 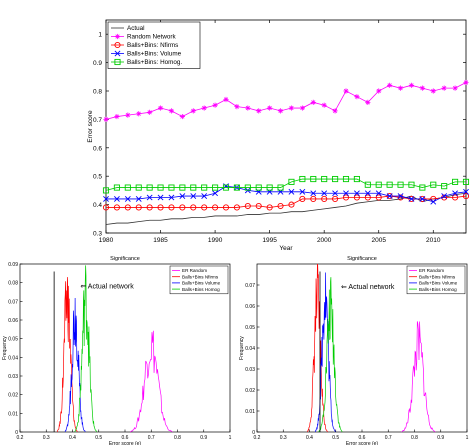 What do you see at coordinates (286, 248) in the screenshot?
I see `x-axis-label: Year` at bounding box center [286, 248].